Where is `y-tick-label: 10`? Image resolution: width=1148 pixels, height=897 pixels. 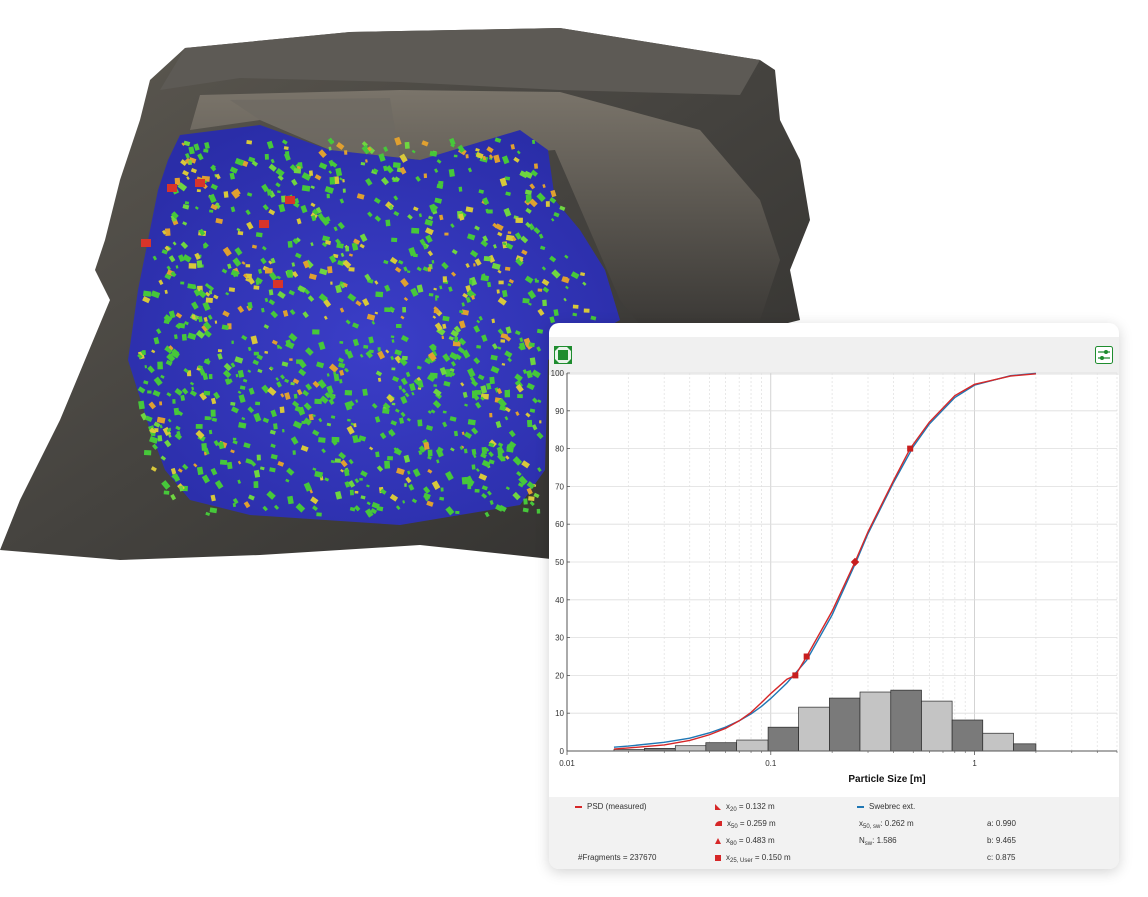 y-tick-label: 10 is located at coordinates (559, 713).